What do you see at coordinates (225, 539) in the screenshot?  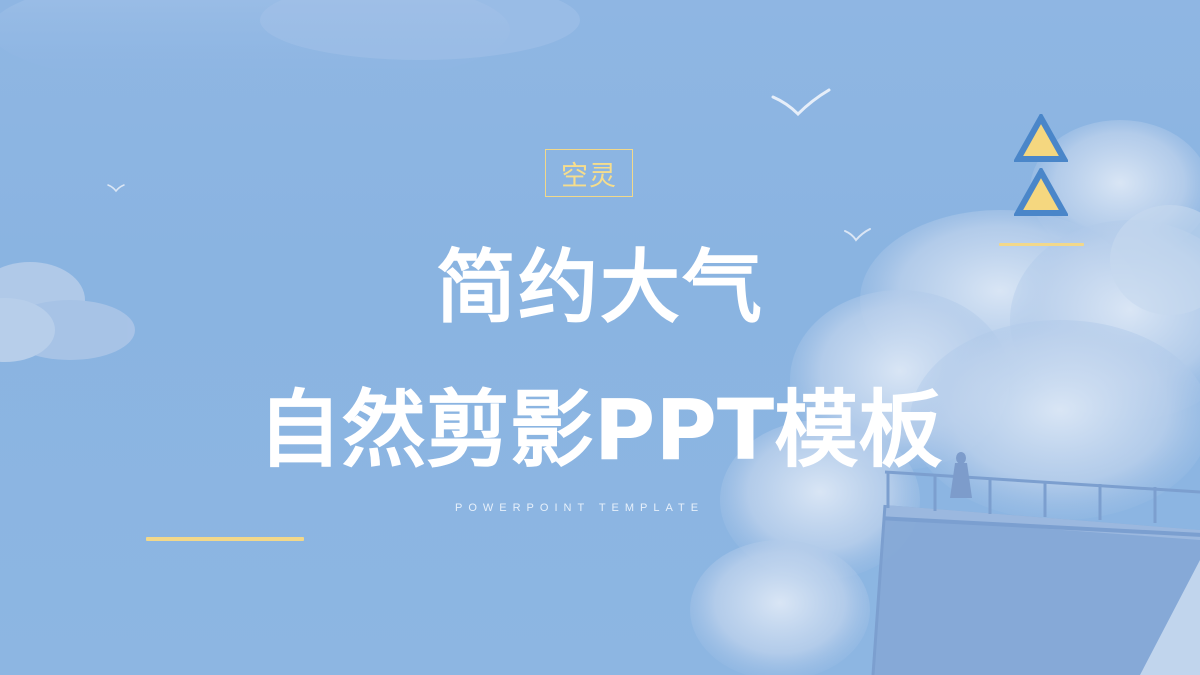 I see `accent-line-left` at bounding box center [225, 539].